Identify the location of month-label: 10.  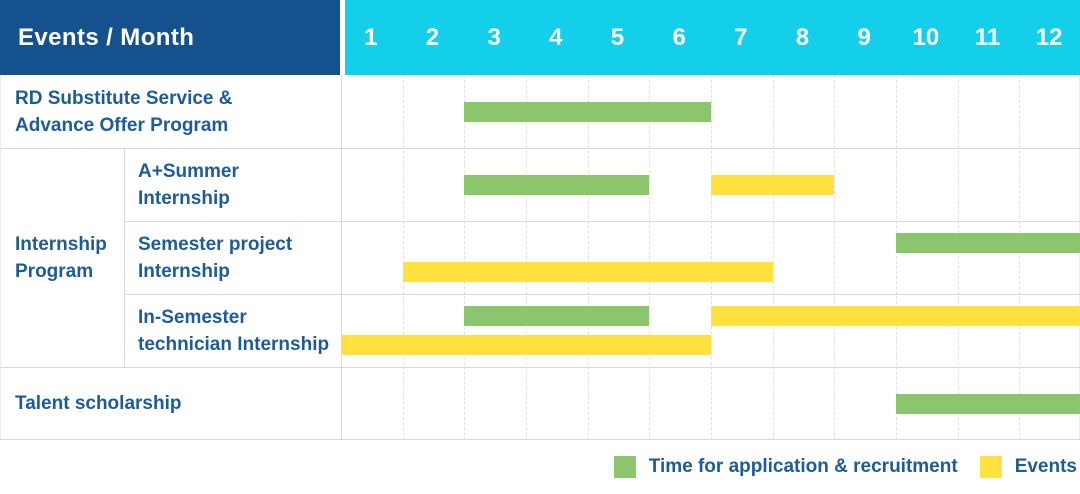
(926, 37).